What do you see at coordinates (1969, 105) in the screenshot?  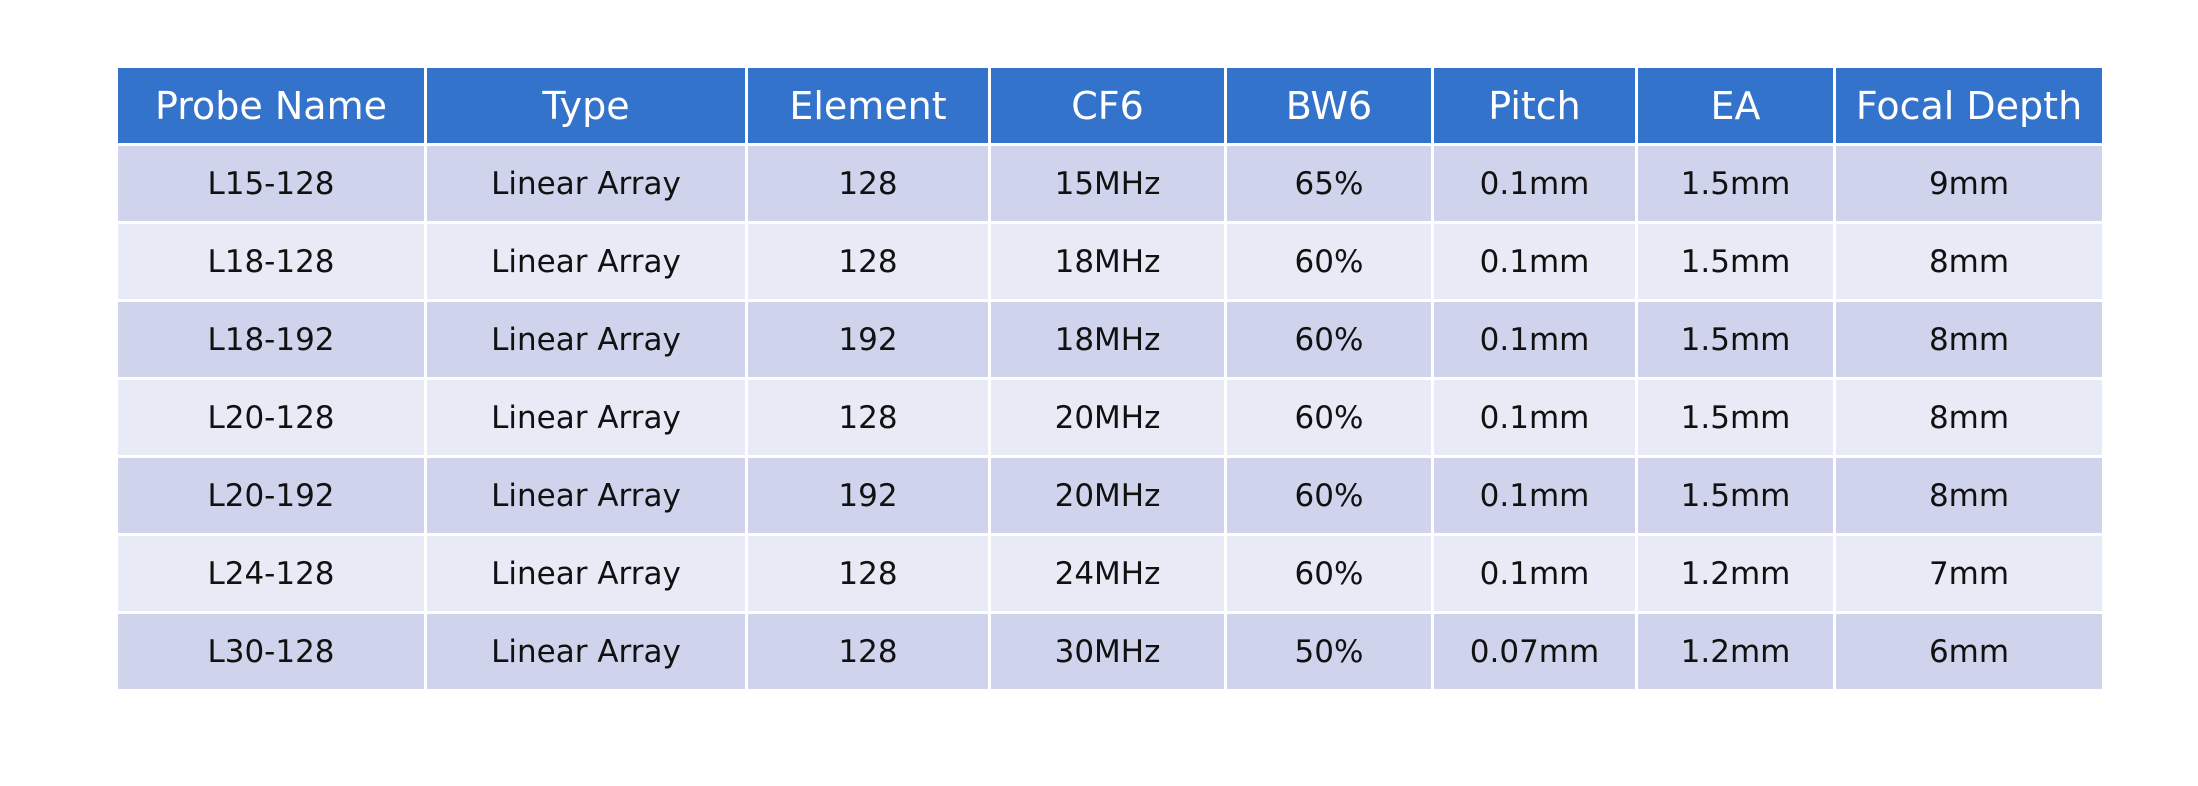 I see `column-header-focal-depth: Focal Depth` at bounding box center [1969, 105].